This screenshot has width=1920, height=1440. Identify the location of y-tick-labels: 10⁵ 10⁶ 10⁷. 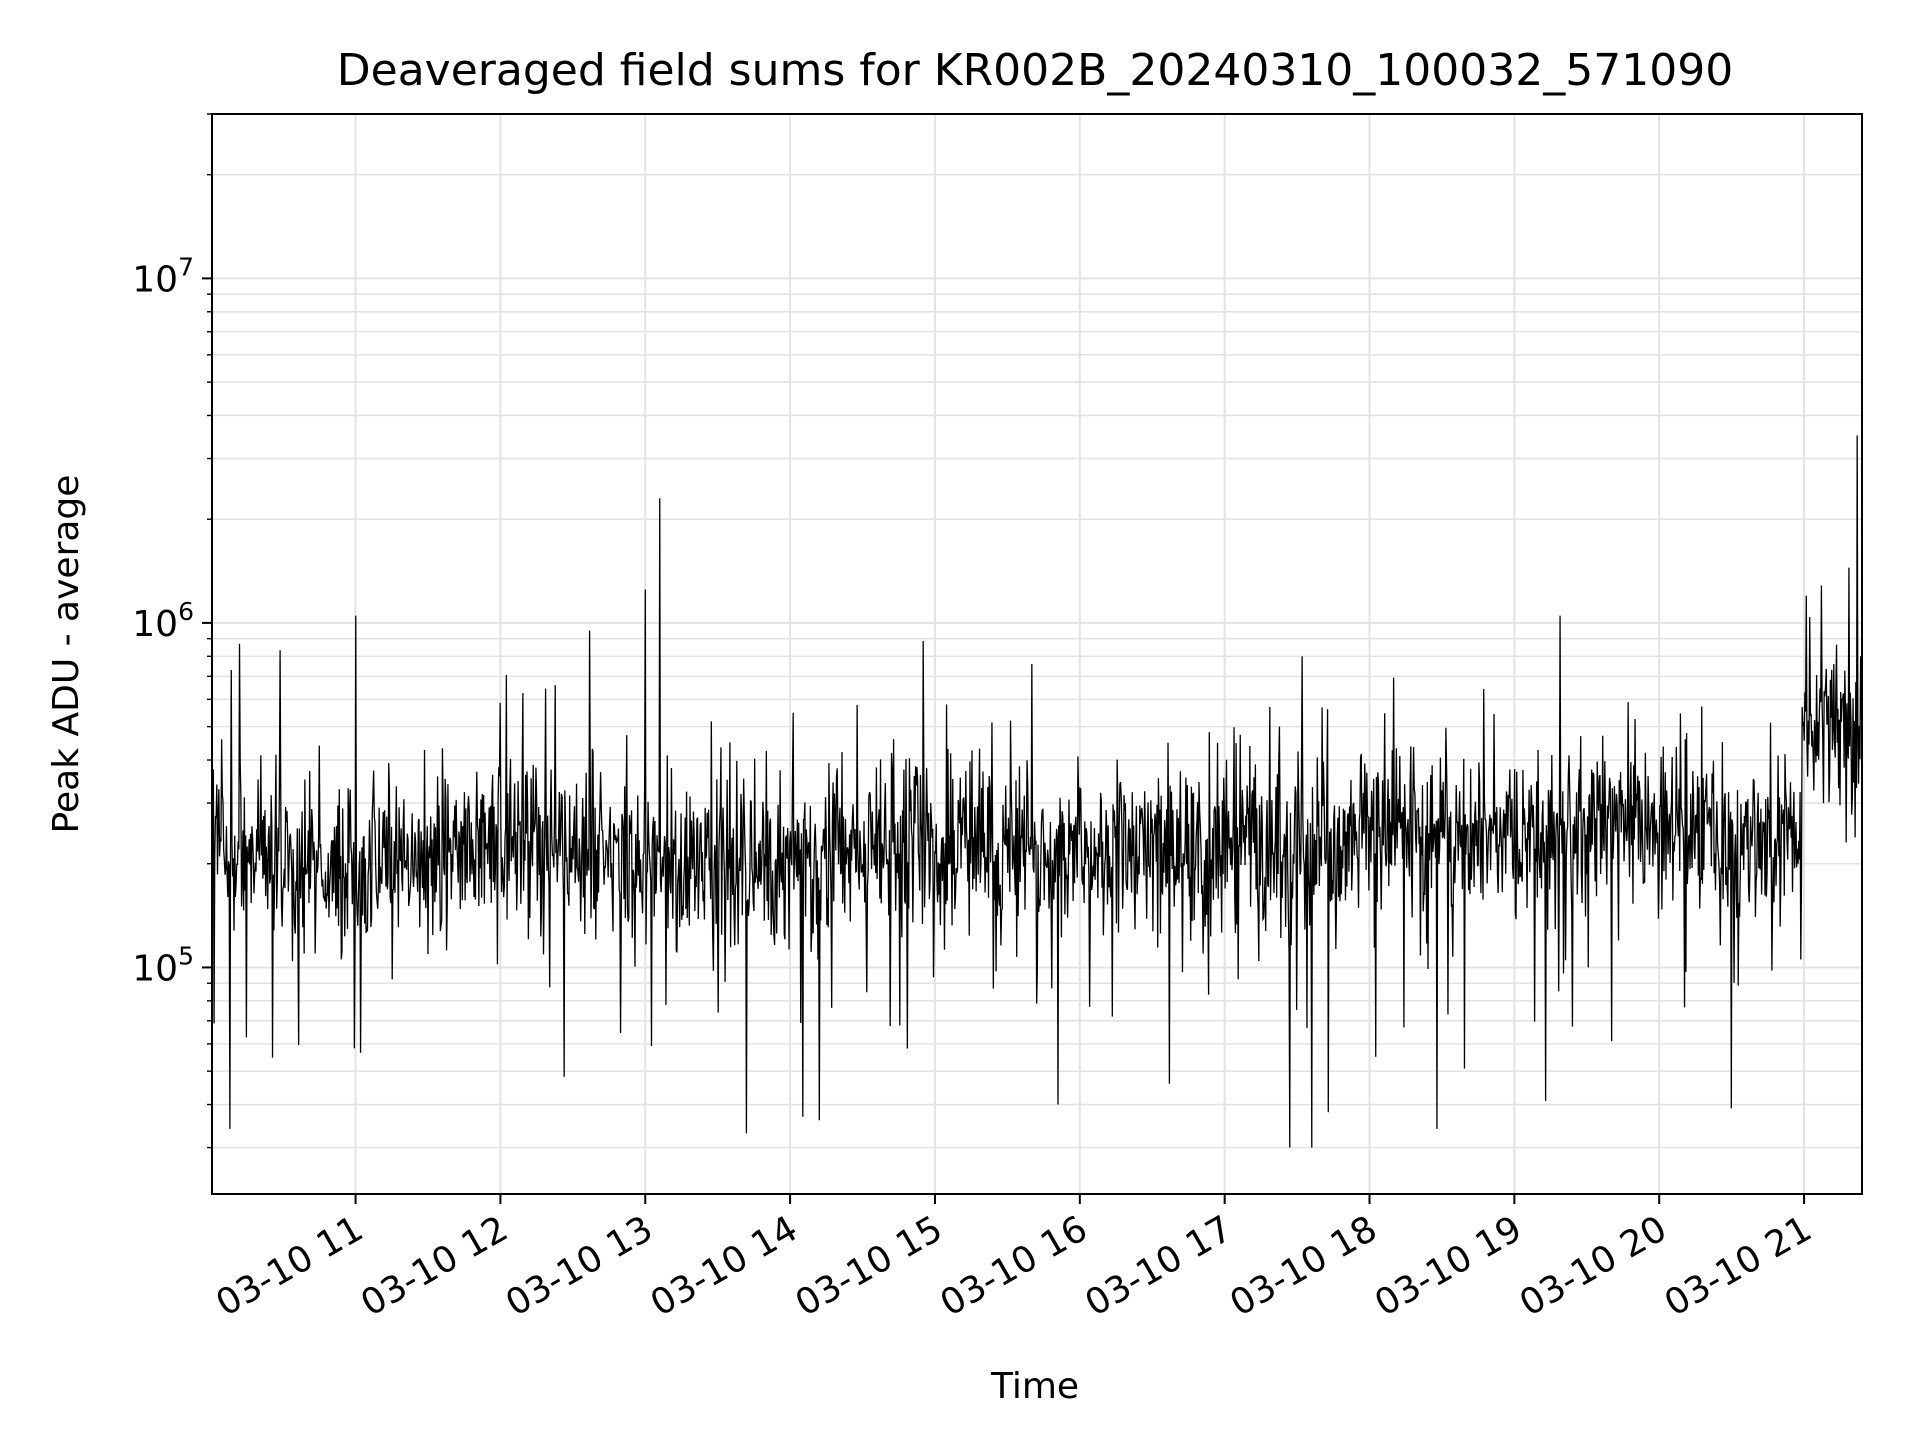
(163, 620).